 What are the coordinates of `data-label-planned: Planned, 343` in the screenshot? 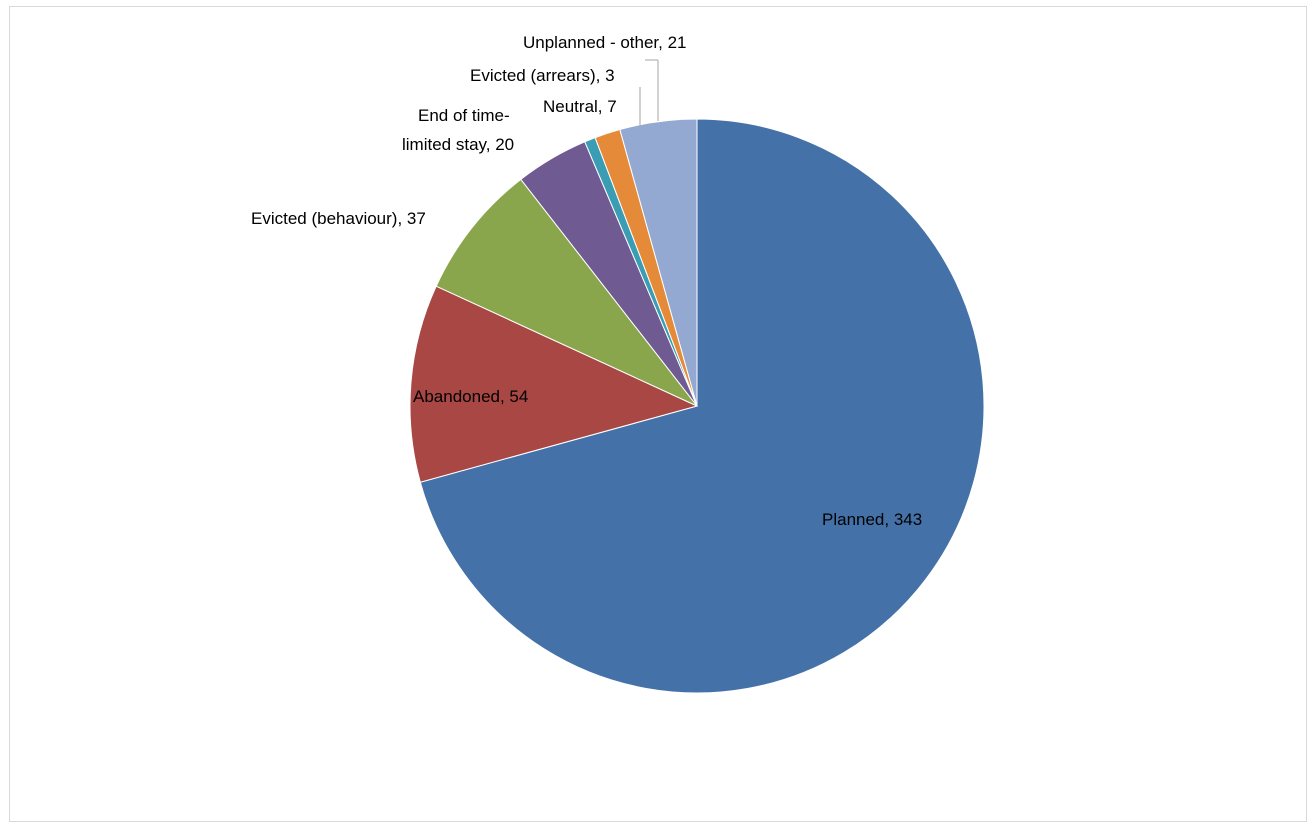 It's located at (872, 519).